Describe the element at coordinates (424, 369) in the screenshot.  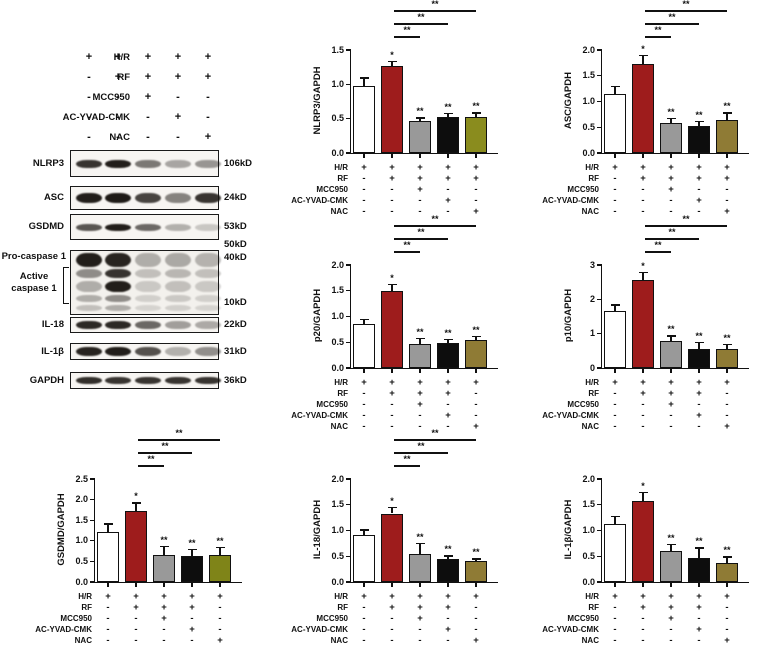
I see `x-axis-line` at that location.